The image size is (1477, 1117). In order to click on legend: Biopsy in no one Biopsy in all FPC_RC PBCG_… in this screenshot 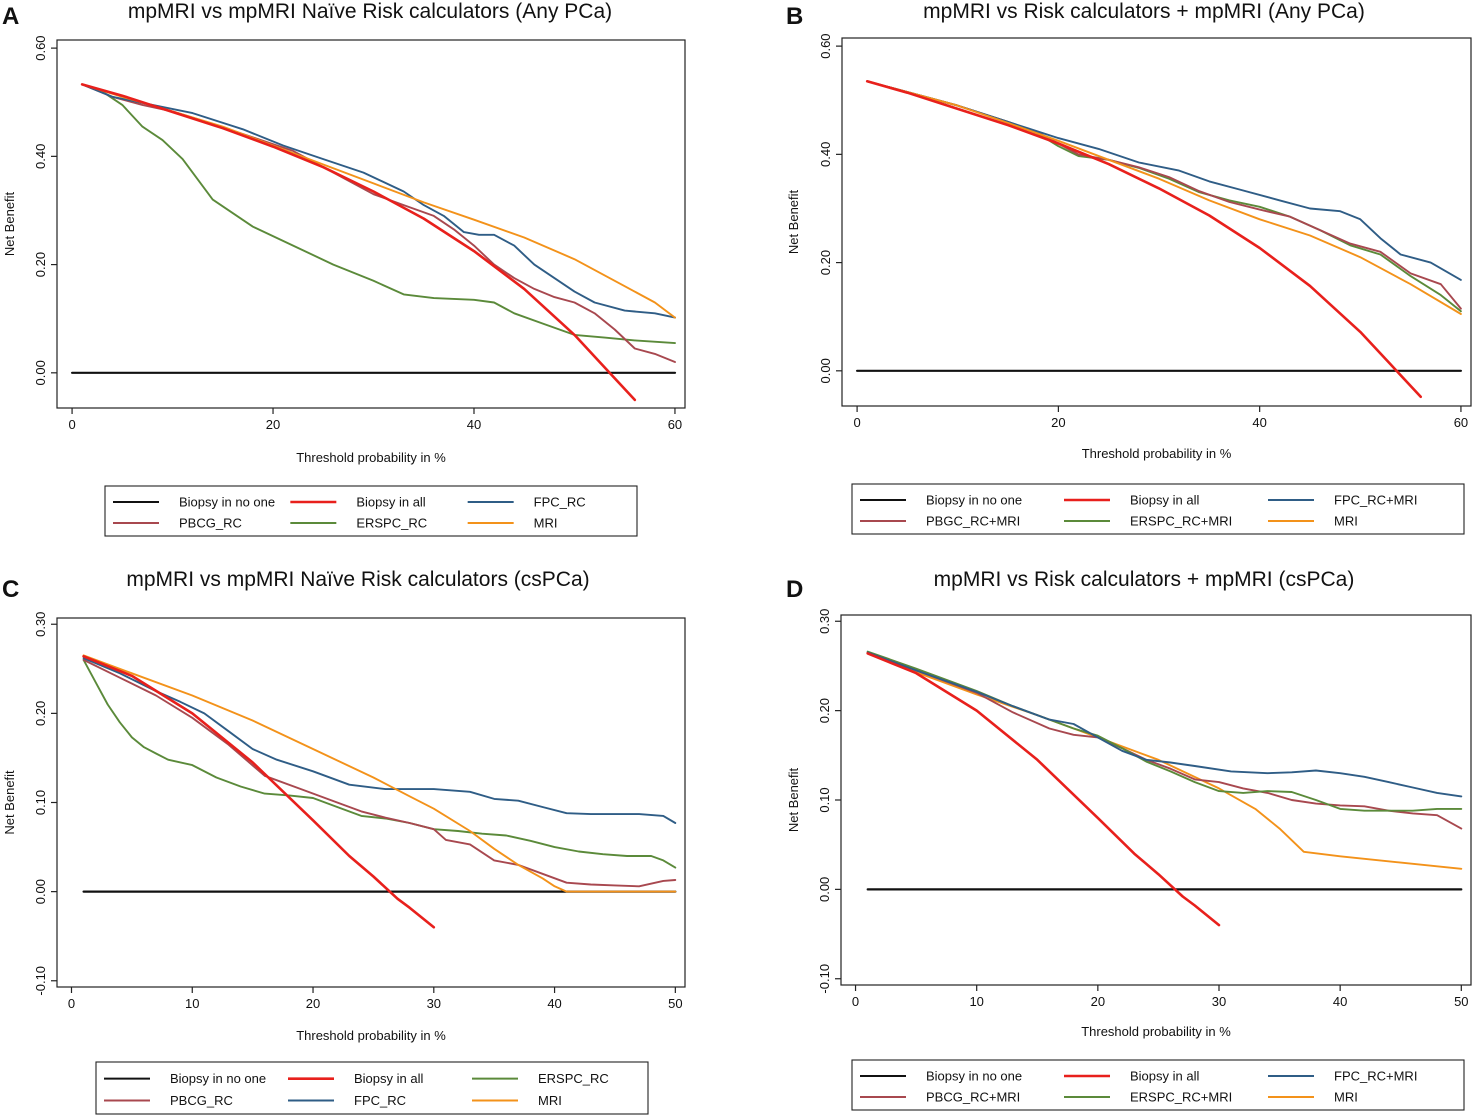, I will do `click(371, 511)`.